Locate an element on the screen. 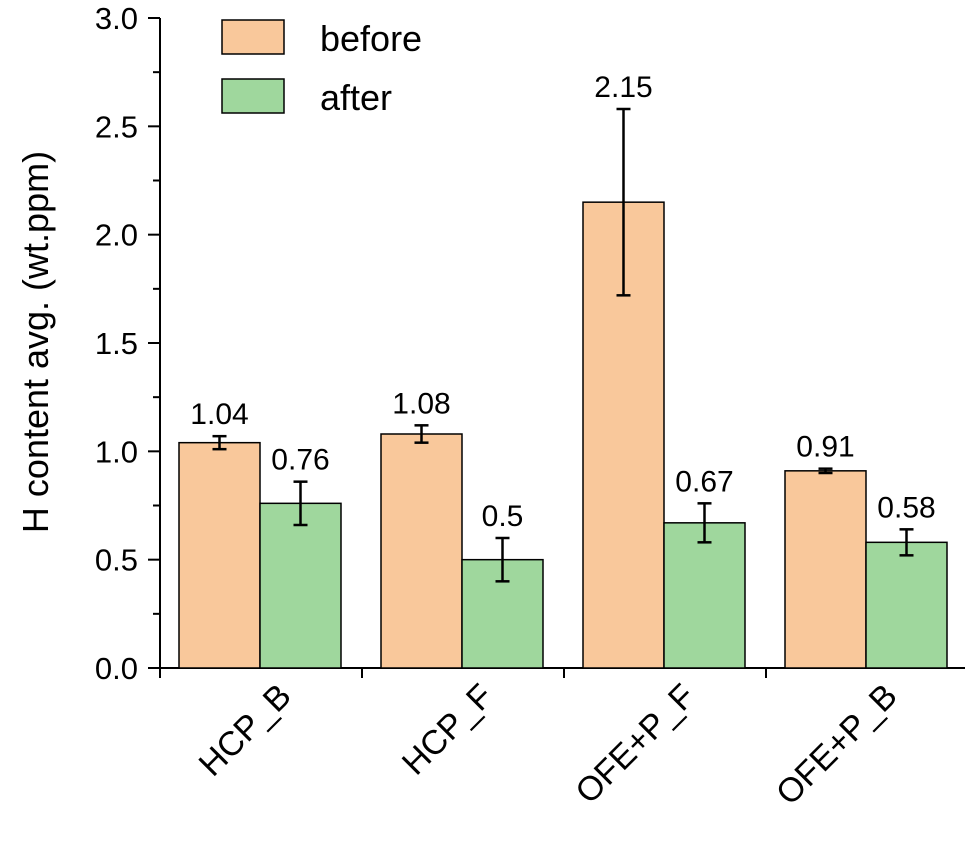  y-tick-label: 2.0 is located at coordinates (116, 235).